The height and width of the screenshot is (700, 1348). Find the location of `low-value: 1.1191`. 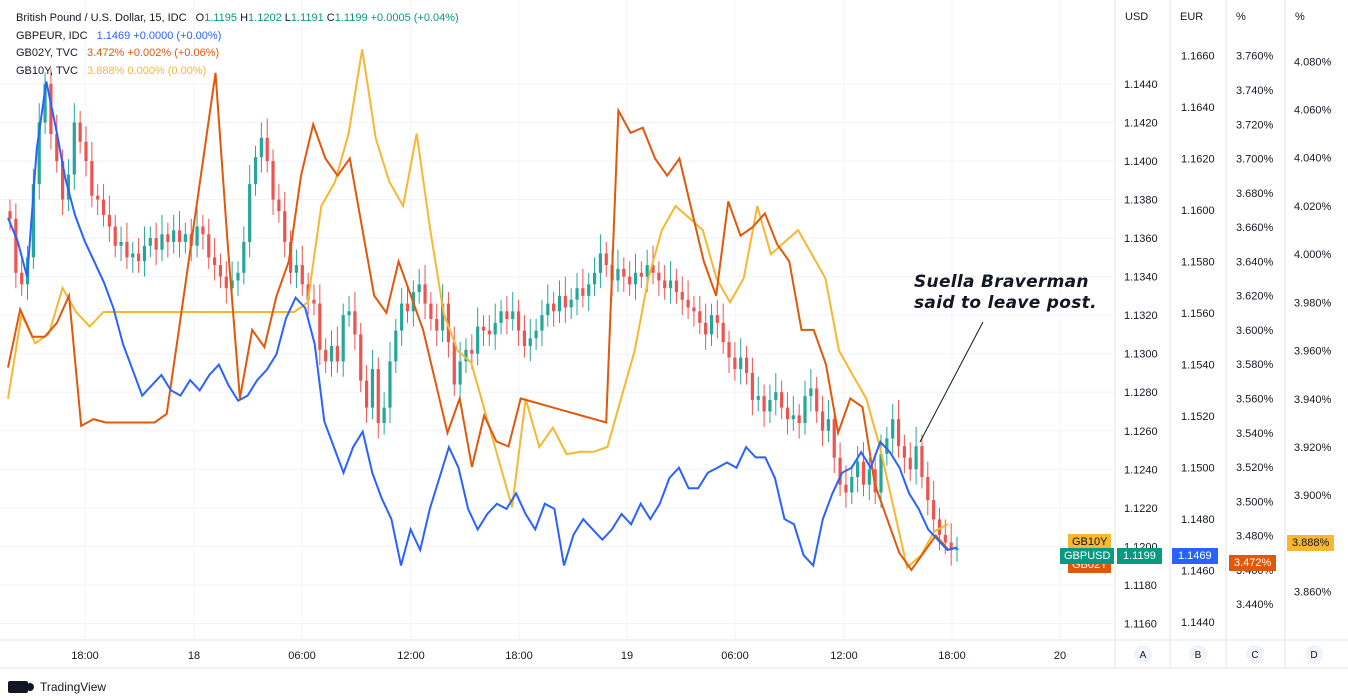

low-value: 1.1191 is located at coordinates (307, 18).